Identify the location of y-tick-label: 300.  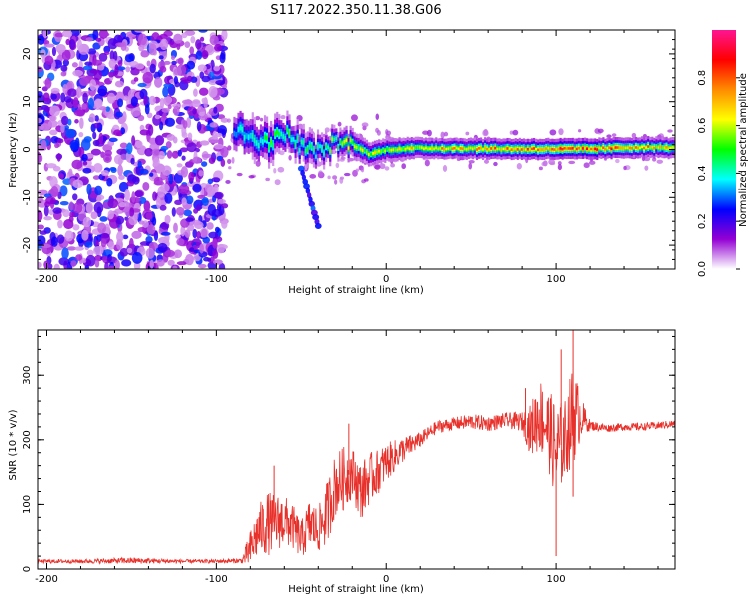
(27, 375).